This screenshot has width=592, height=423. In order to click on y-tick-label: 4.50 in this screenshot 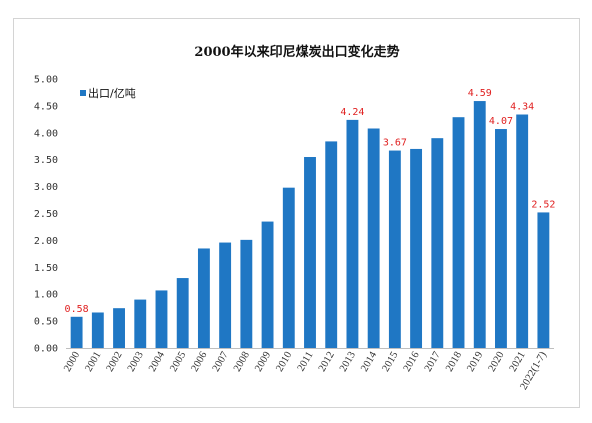, I will do `click(46, 106)`.